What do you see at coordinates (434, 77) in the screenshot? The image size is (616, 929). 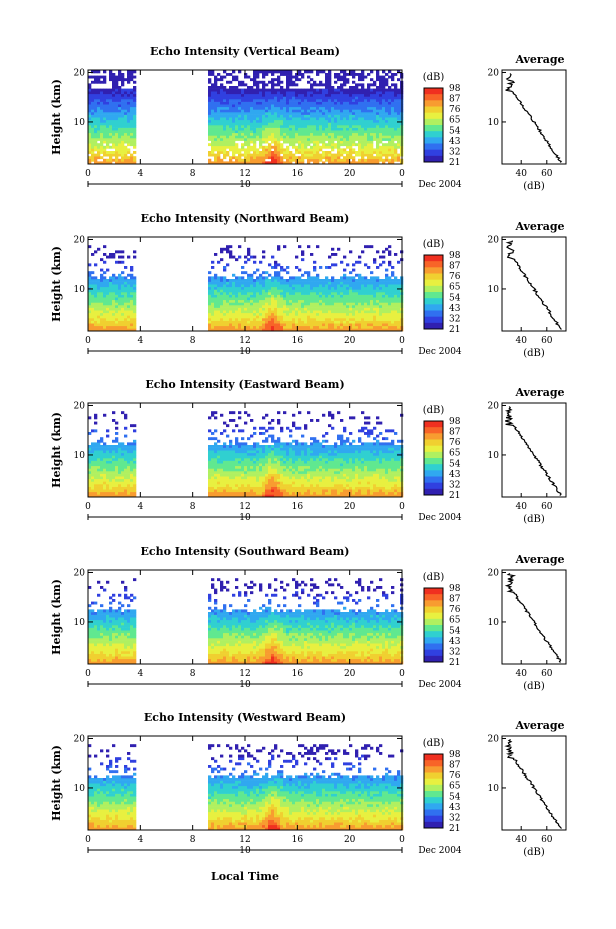 I see `colorbar-unit: (dB)` at bounding box center [434, 77].